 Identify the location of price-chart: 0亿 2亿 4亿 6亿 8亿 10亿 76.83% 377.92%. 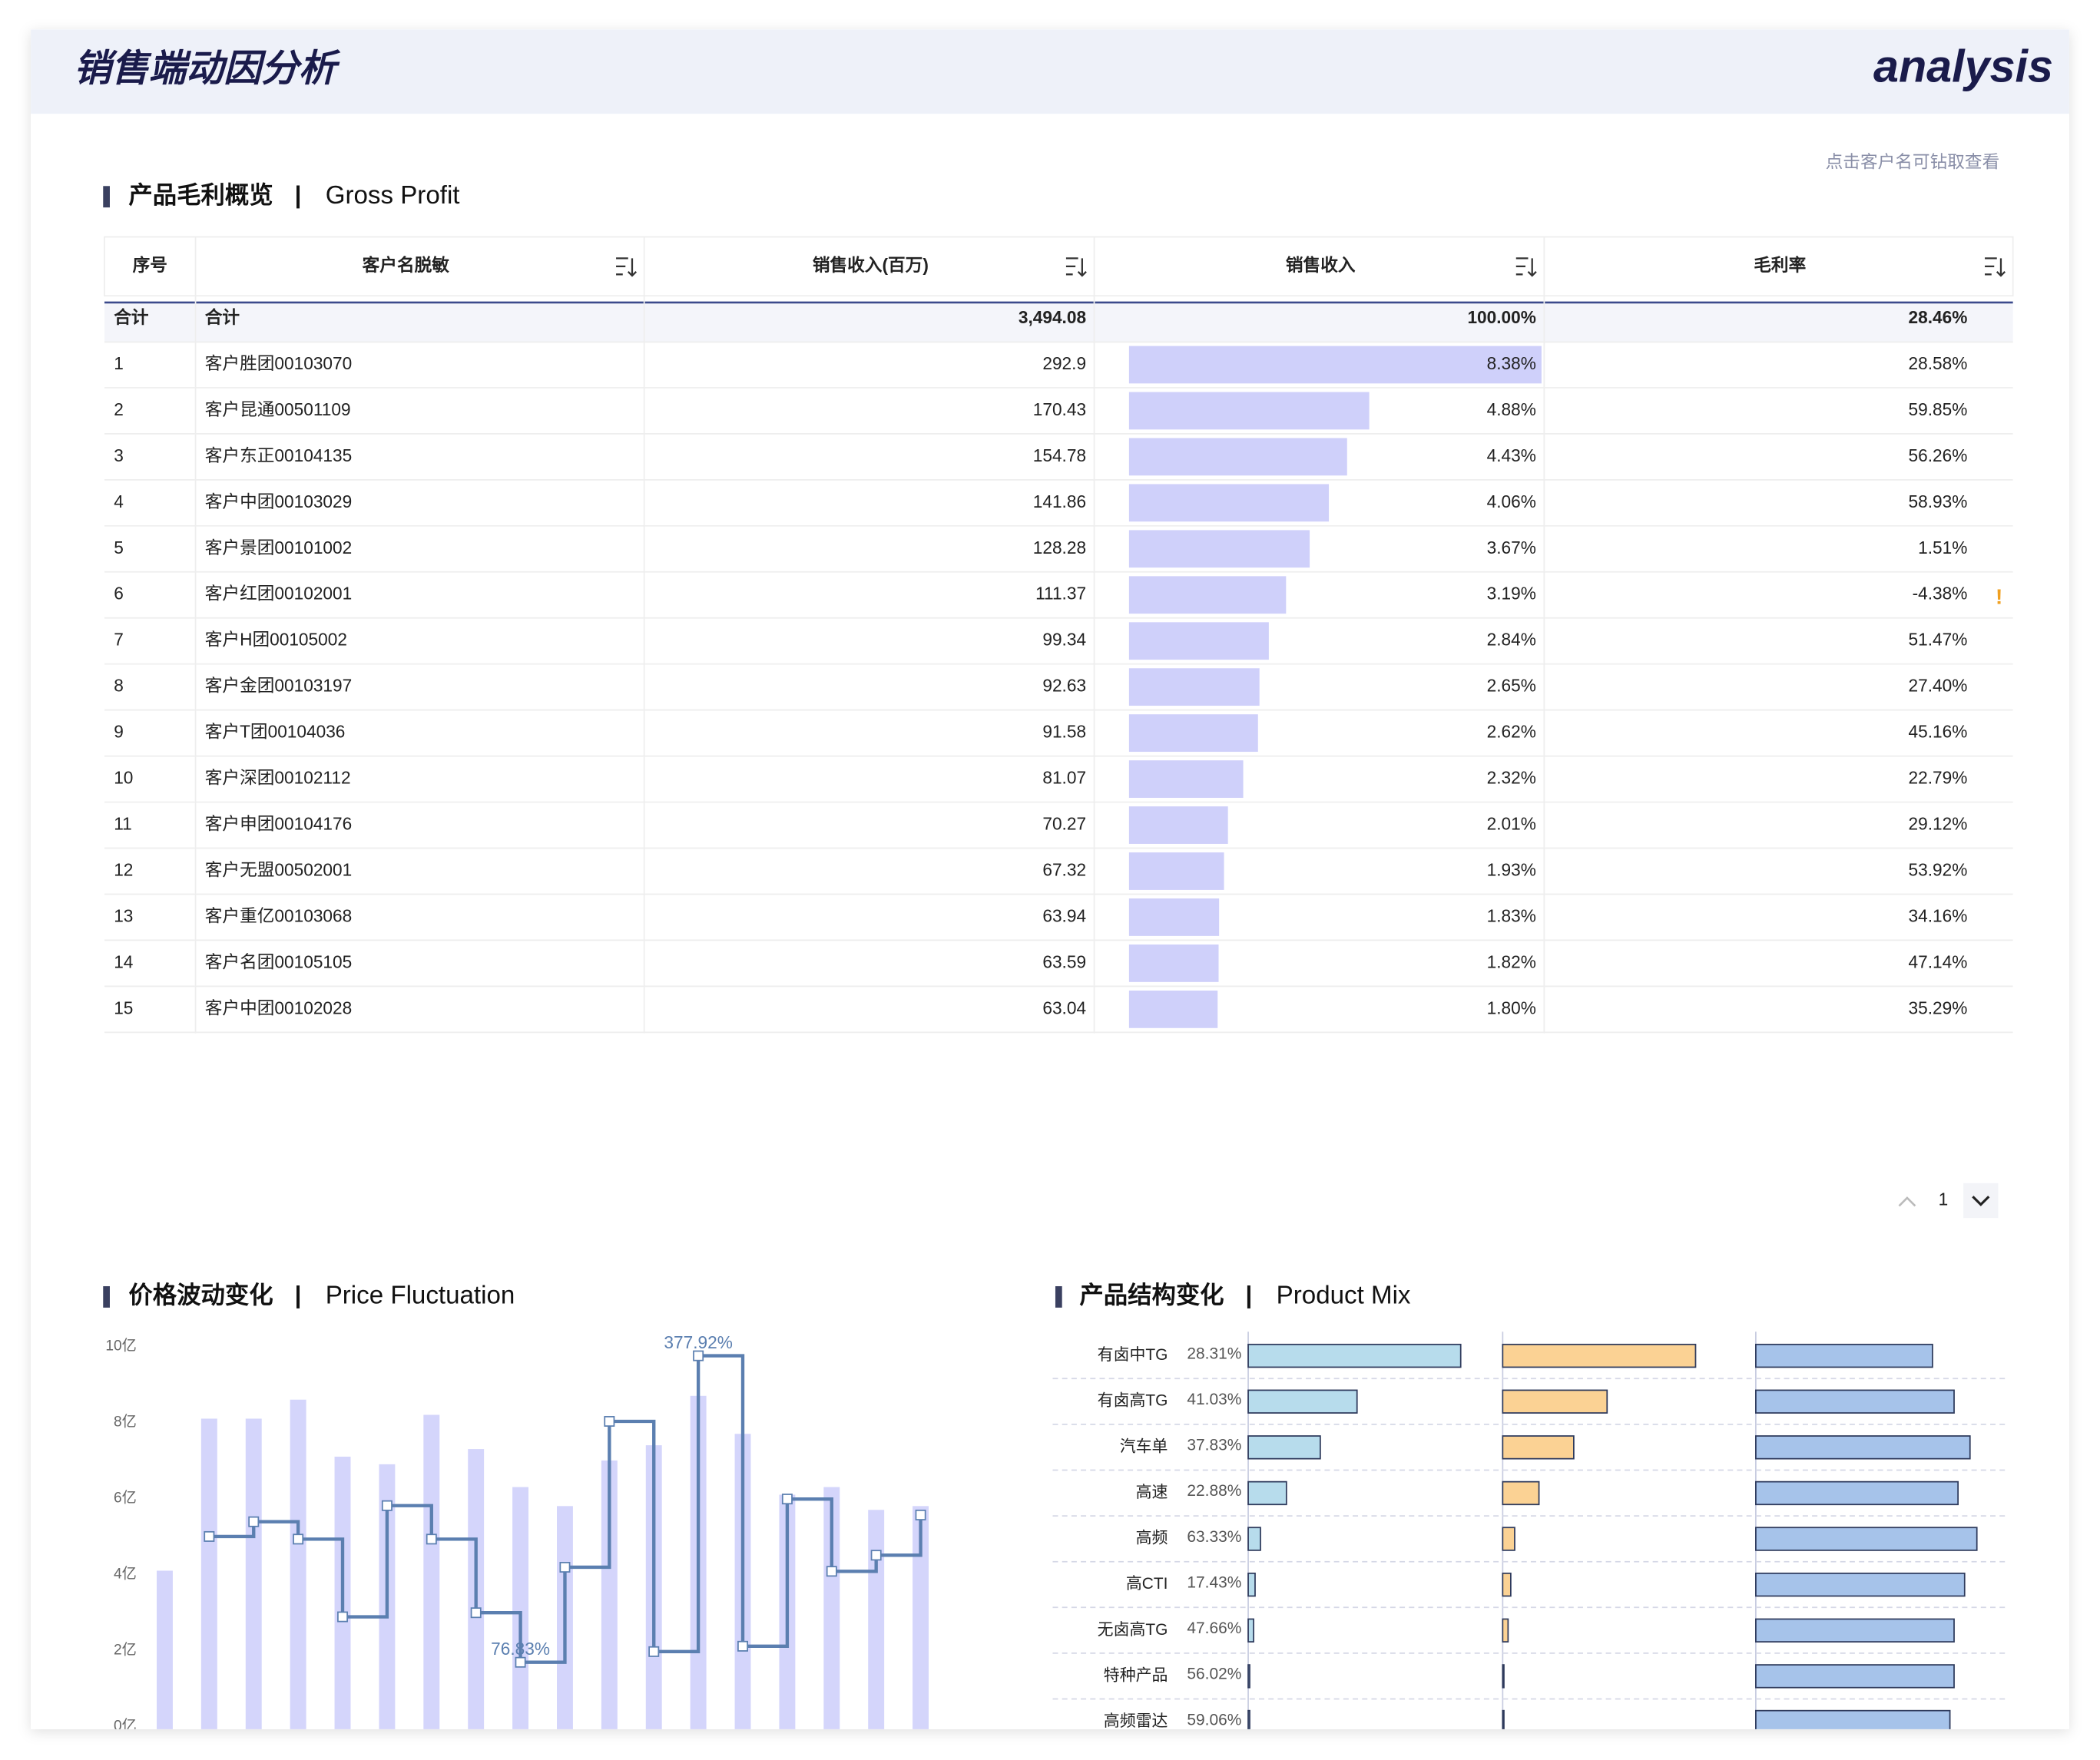
(517, 1533).